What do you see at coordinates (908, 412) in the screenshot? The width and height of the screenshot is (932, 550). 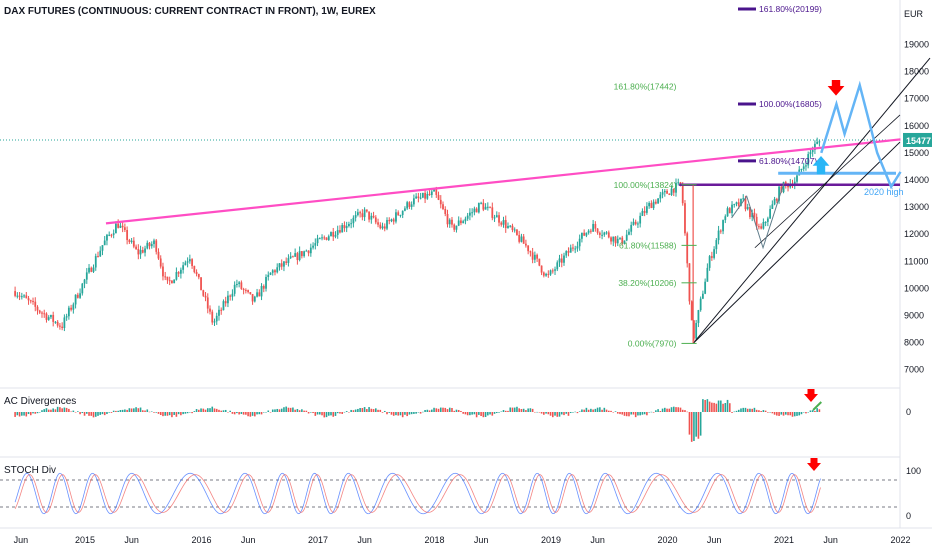 I see `ac-tick-label: 0` at bounding box center [908, 412].